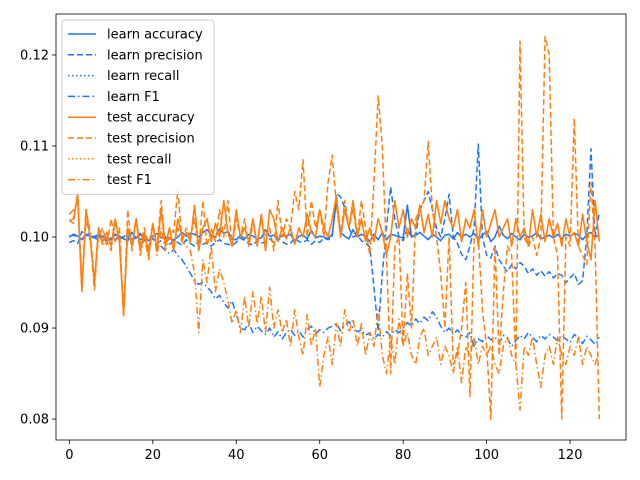  I want to click on x-tick-label: 100, so click(486, 455).